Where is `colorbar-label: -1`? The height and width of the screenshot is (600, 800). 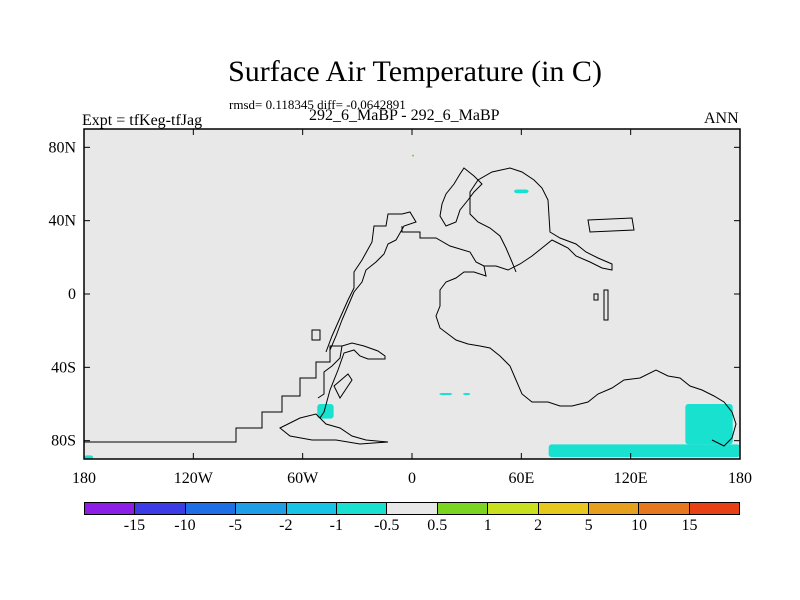
colorbar-label: -1 is located at coordinates (336, 525).